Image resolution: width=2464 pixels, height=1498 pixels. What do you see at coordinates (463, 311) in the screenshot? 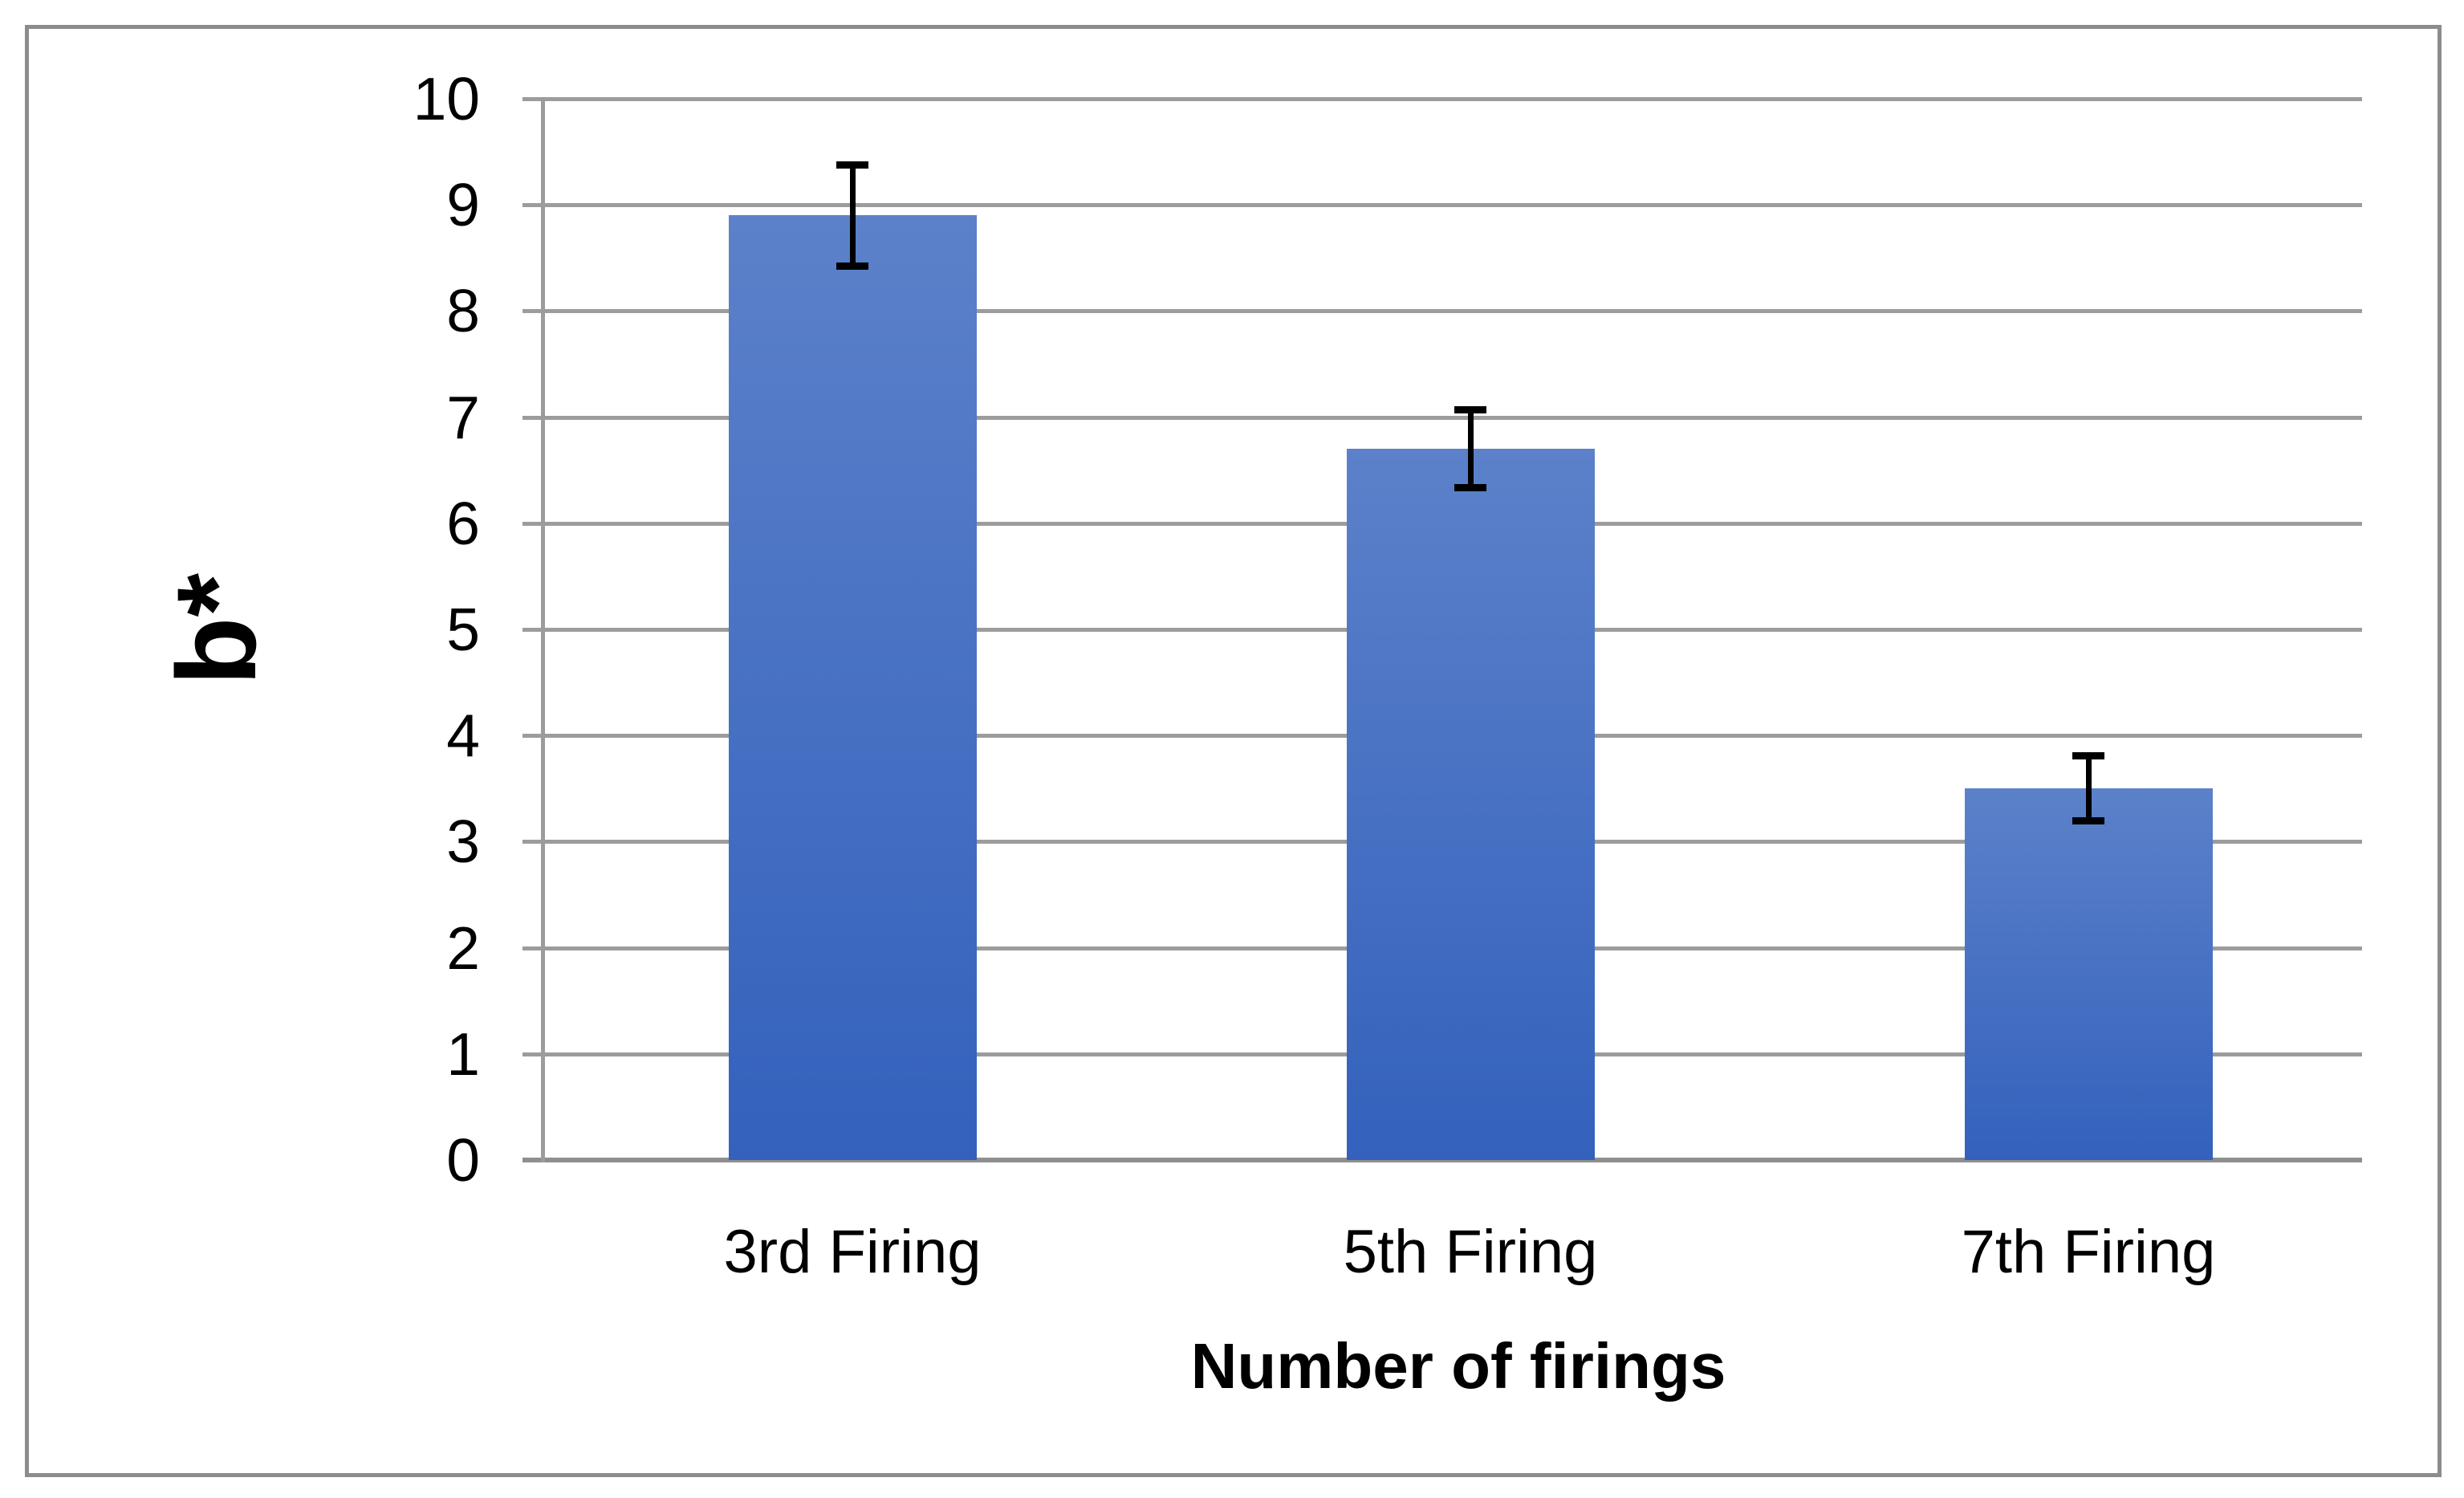
I see `y-tick-label: 8` at bounding box center [463, 311].